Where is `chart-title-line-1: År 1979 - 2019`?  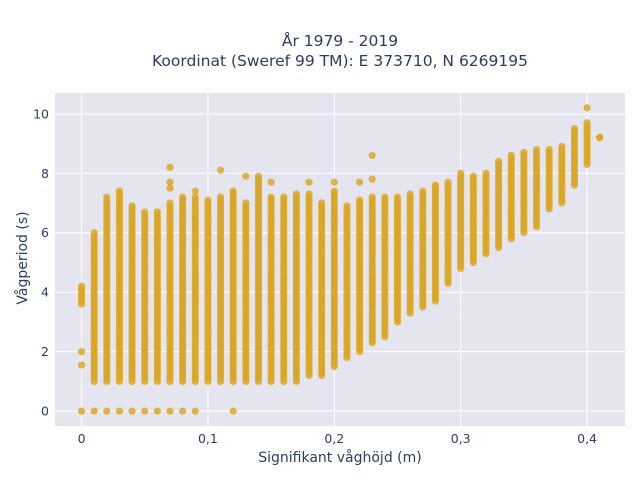
chart-title-line-1: År 1979 - 2019 is located at coordinates (340, 40).